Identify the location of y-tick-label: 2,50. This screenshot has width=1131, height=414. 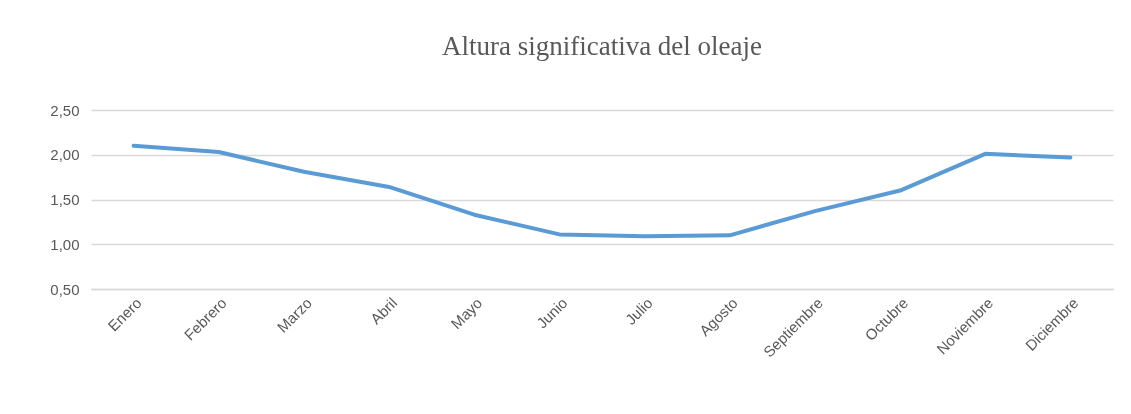
(65, 110).